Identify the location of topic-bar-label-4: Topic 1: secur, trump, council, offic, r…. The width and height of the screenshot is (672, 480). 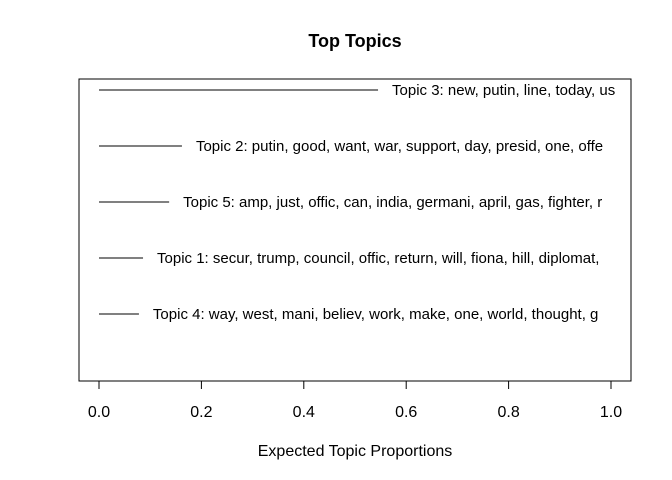
(378, 258).